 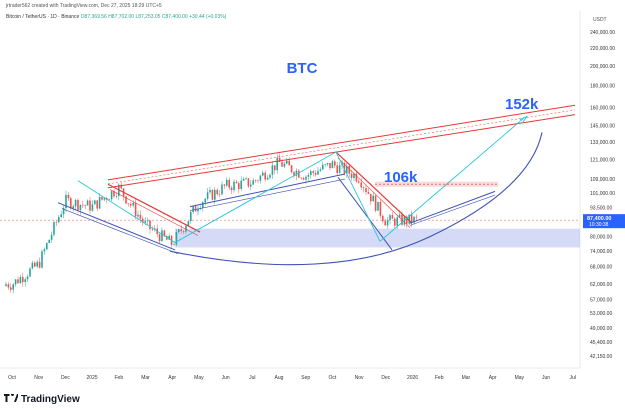 I want to click on blue-support-line-1b, so click(x=120, y=231).